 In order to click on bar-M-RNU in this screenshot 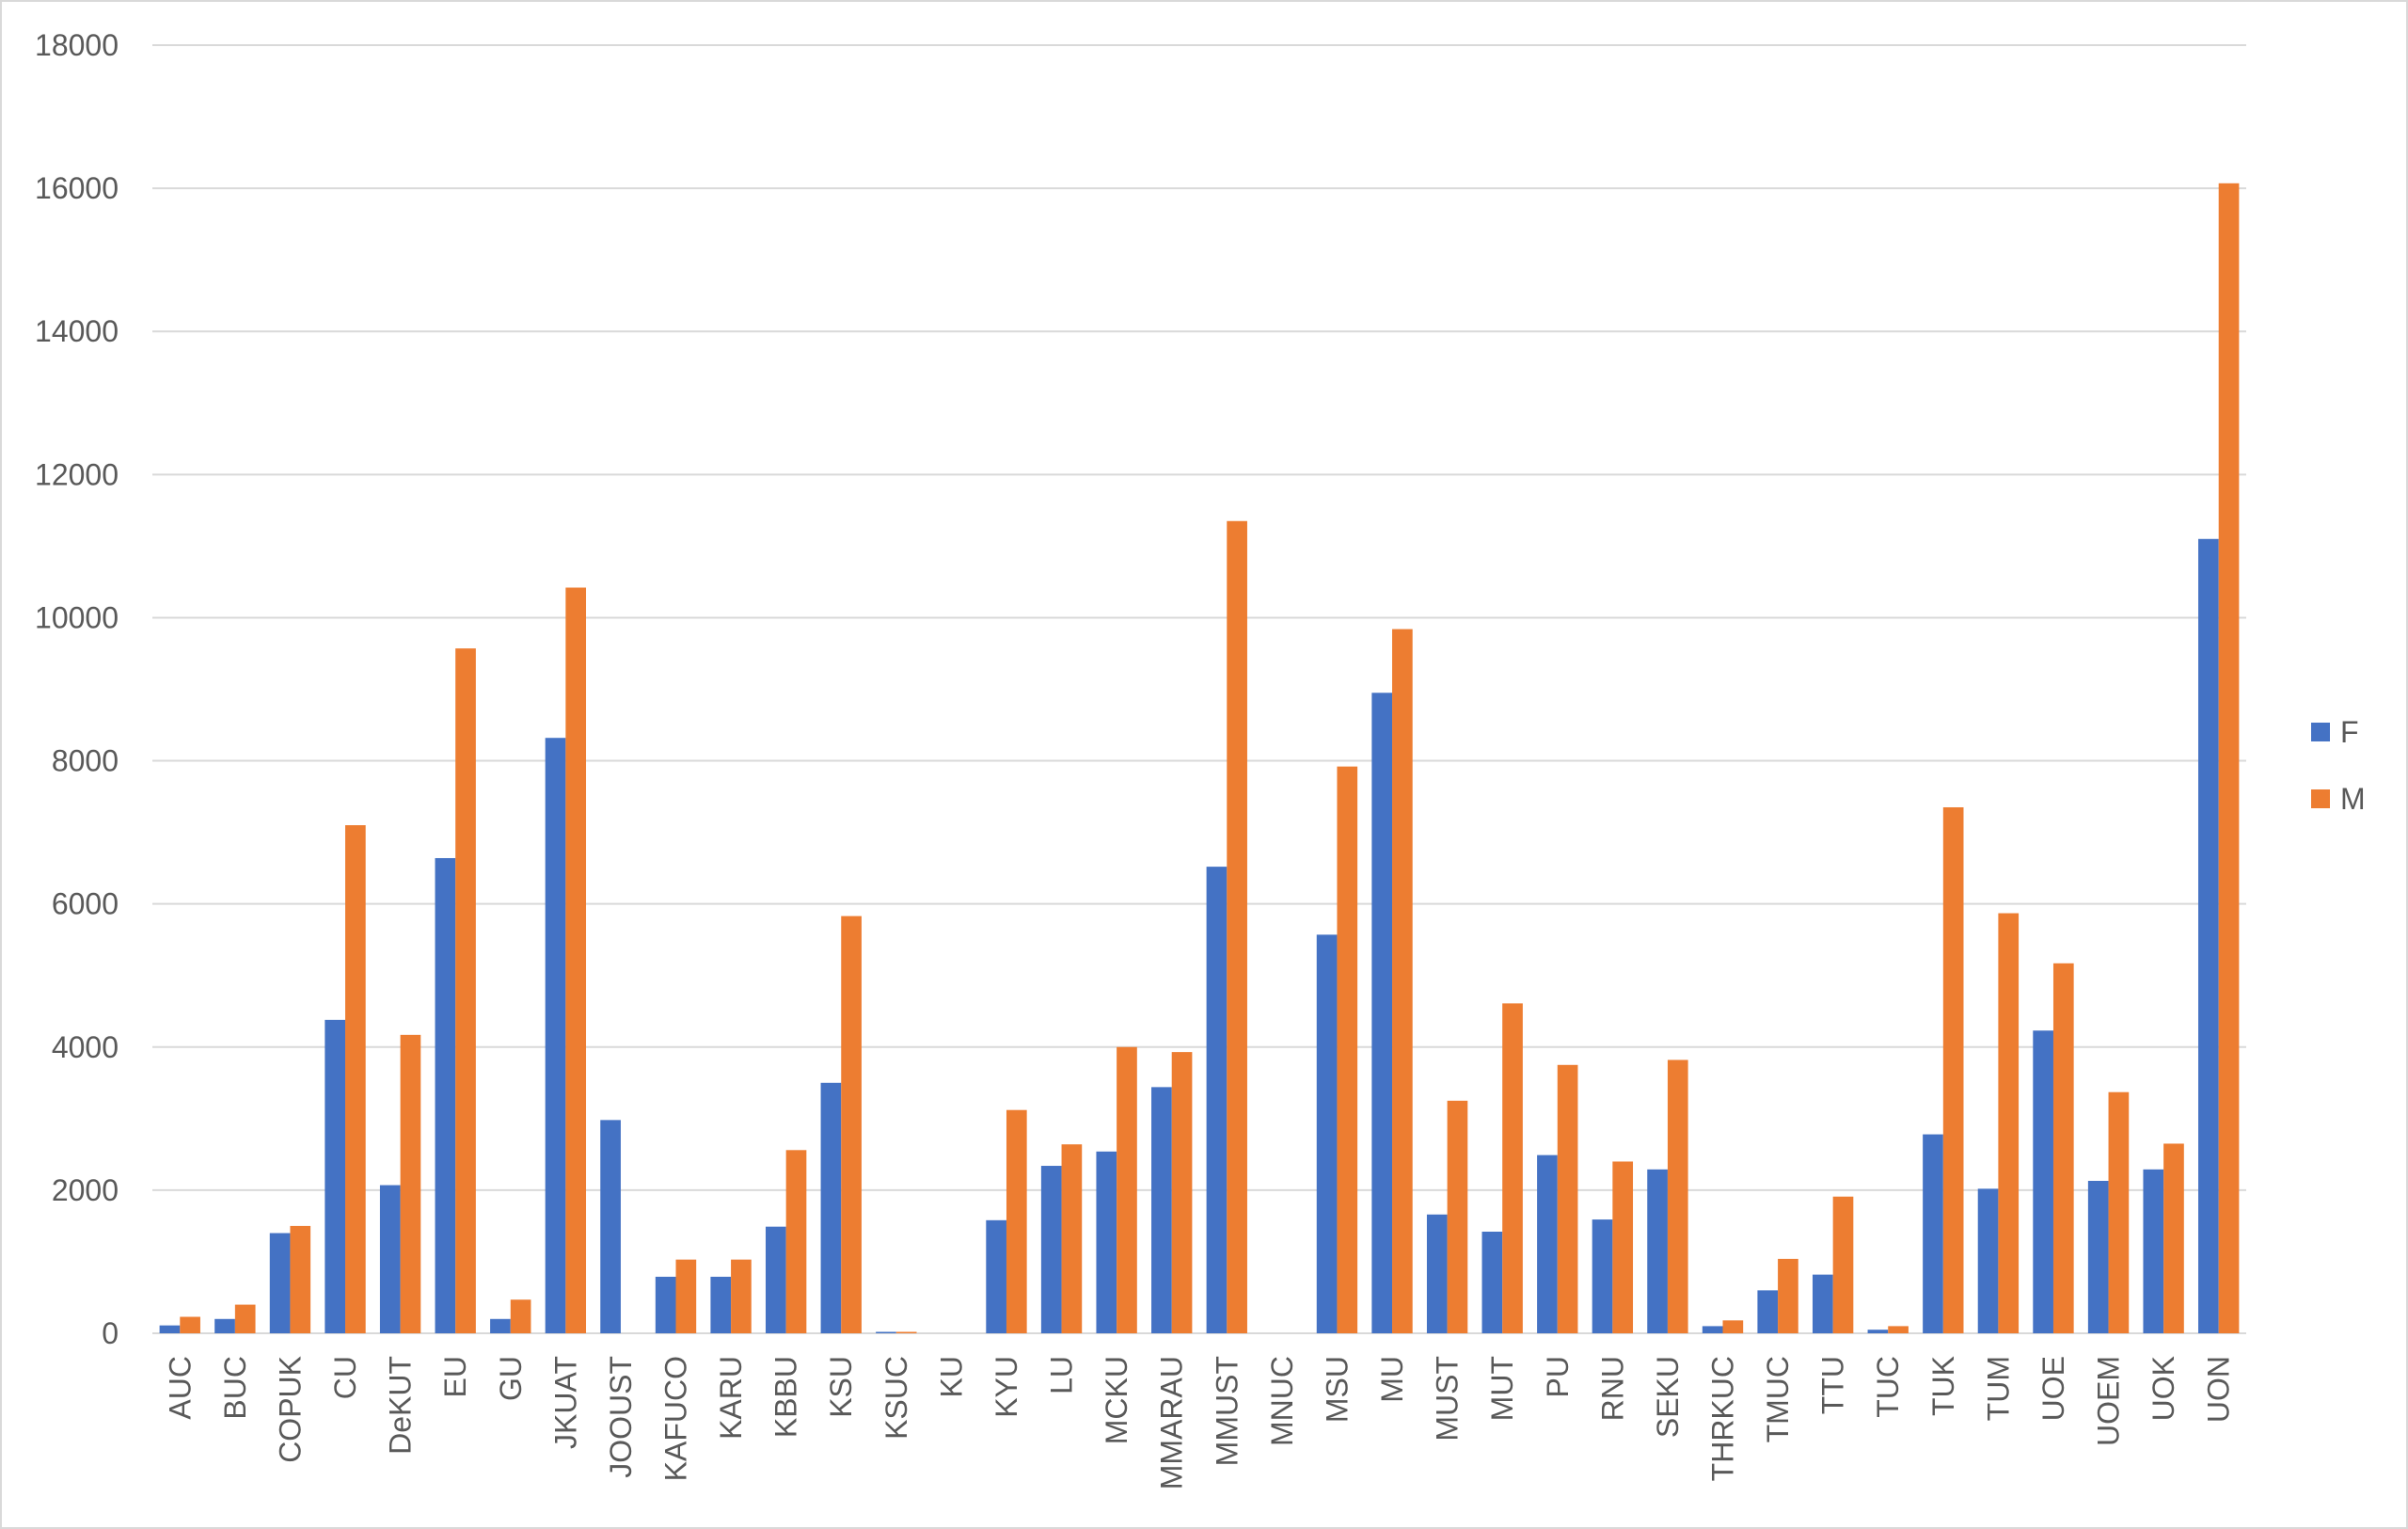, I will do `click(1623, 1247)`.